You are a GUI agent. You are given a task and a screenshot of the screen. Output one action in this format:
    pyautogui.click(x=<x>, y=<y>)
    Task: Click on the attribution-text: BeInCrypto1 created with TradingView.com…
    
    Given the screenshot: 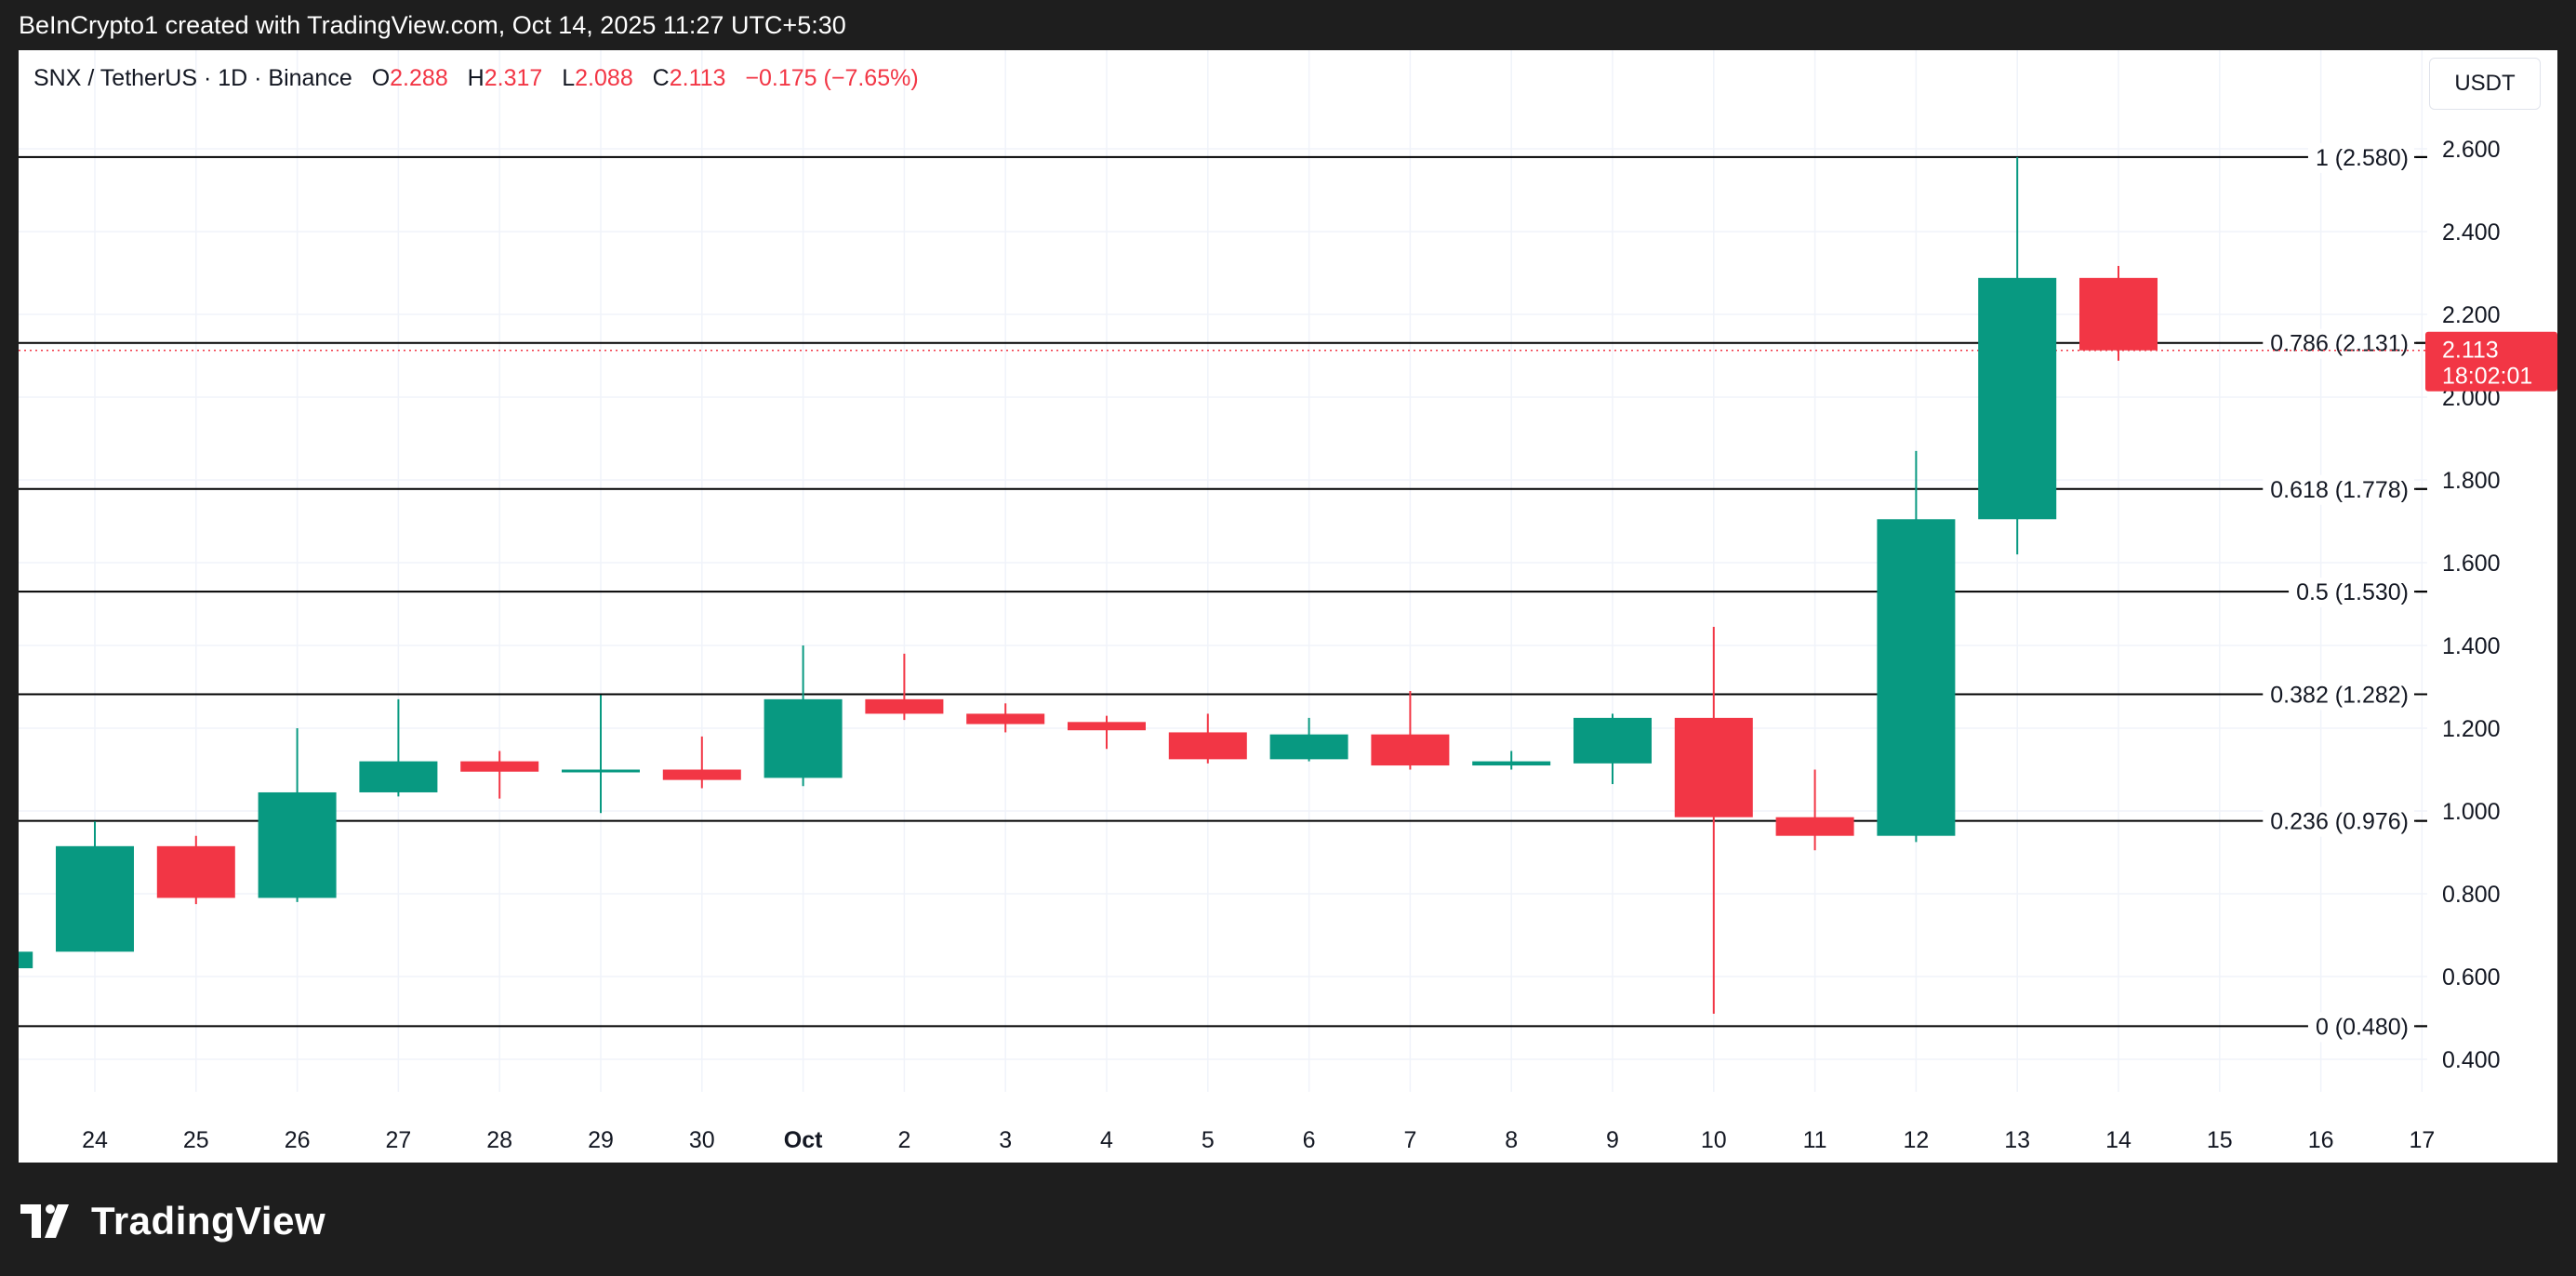 What is the action you would take?
    pyautogui.click(x=432, y=25)
    